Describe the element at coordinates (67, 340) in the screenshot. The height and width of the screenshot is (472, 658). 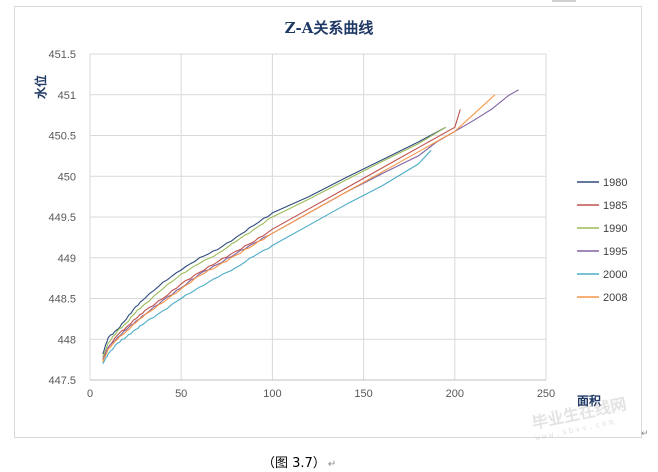
I see `y-tick-label: 448` at that location.